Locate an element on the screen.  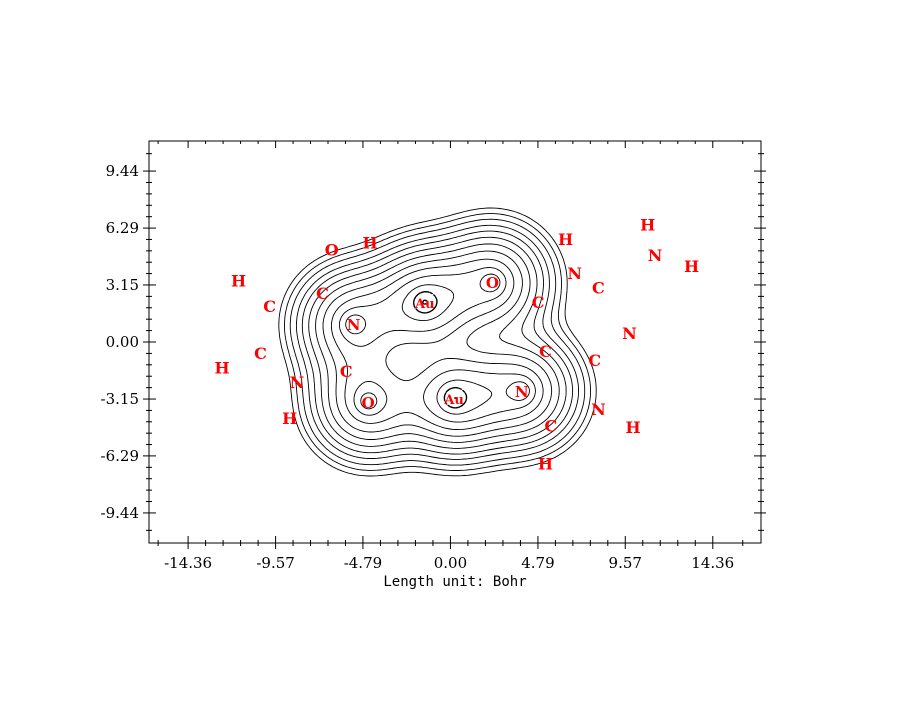
y-tick-label: -6.29 is located at coordinates (120, 456).